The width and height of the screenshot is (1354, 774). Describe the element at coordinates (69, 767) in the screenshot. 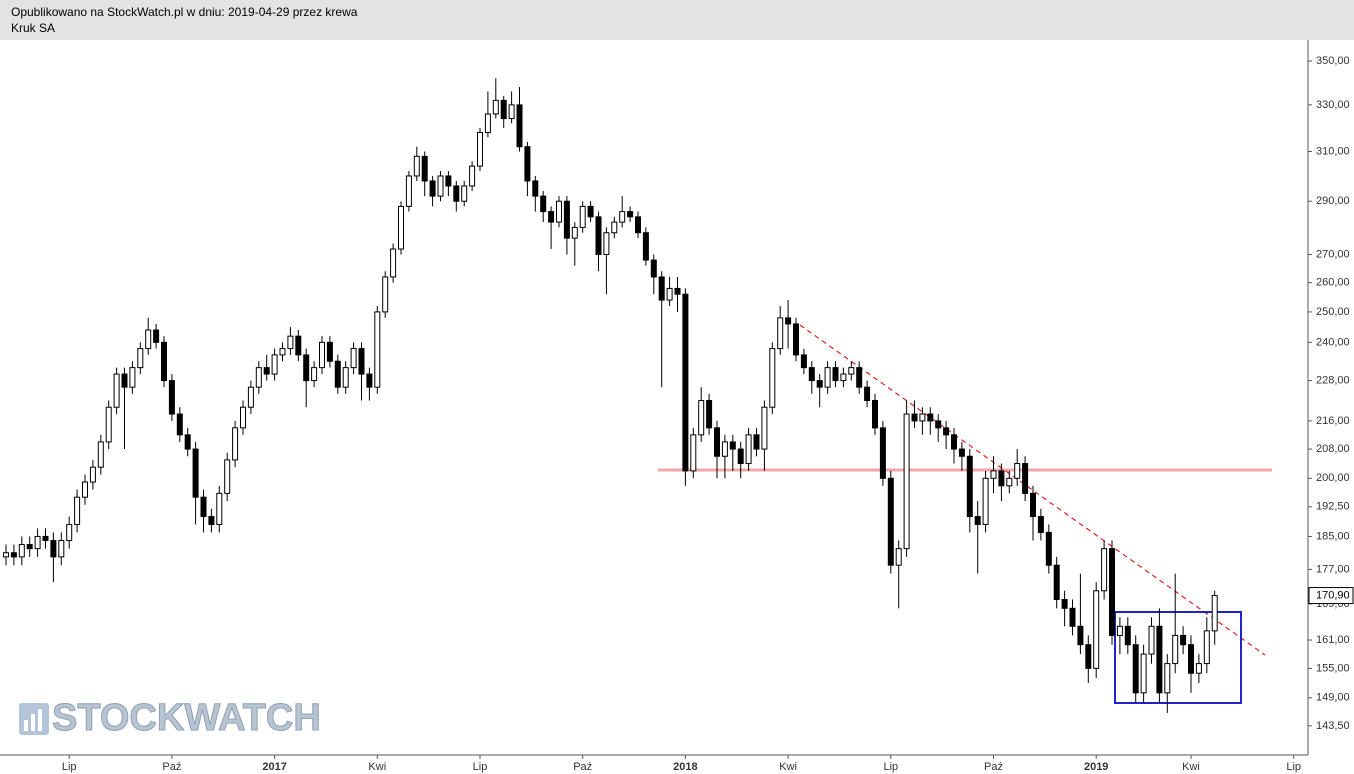

I see `x-tick-label: Lip` at that location.